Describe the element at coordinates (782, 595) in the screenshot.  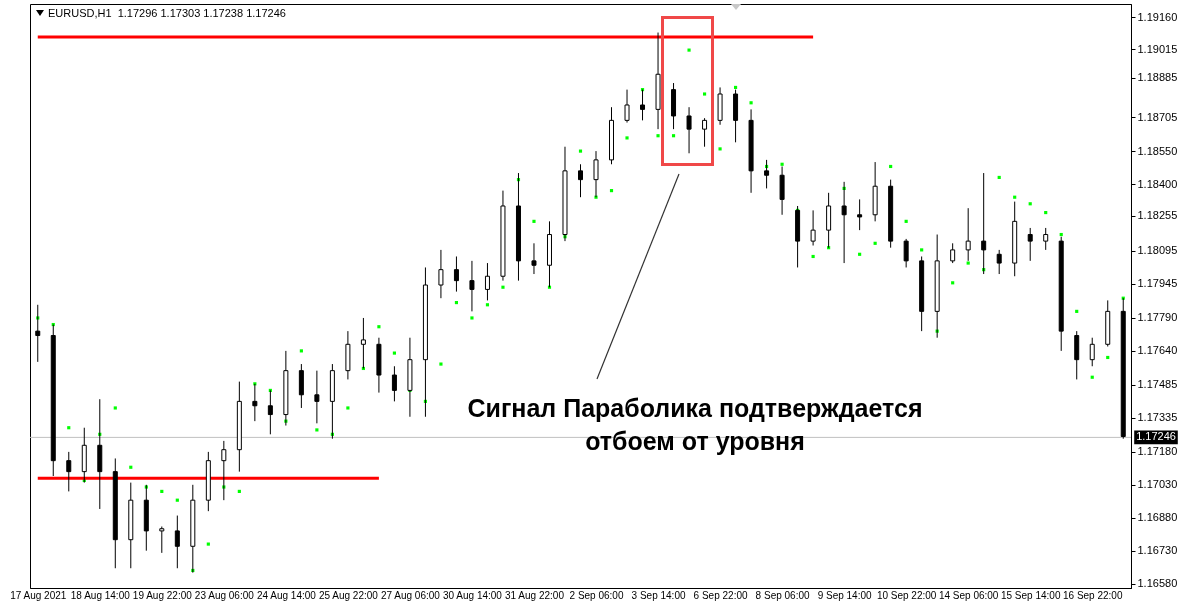
I see `x-tick-label: 8 Sep 06:00` at that location.